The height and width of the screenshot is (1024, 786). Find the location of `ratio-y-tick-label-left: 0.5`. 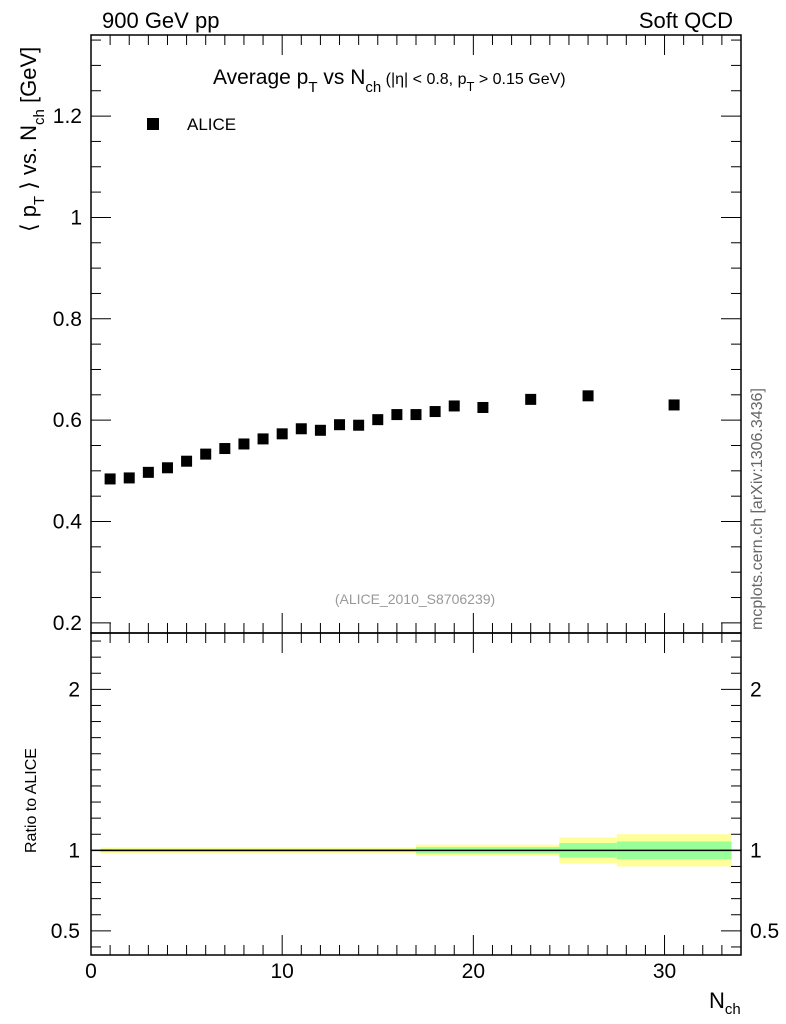

ratio-y-tick-label-left: 0.5 is located at coordinates (65, 931).